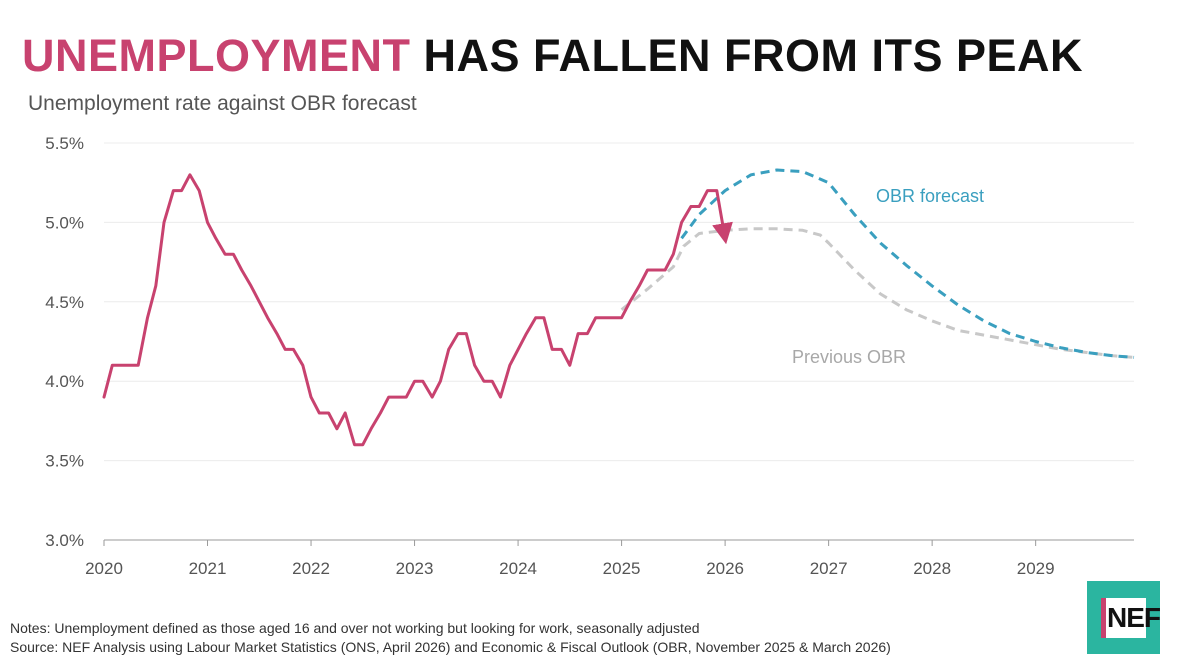 This screenshot has width=1200, height=662. What do you see at coordinates (829, 568) in the screenshot?
I see `x-tick-label: 2027` at bounding box center [829, 568].